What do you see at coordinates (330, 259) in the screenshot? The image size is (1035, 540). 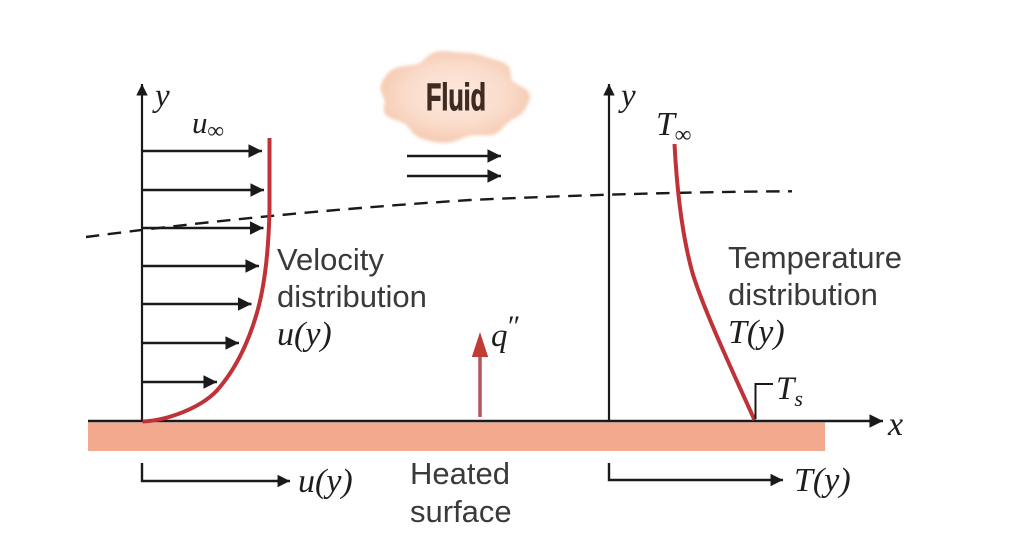 I see `svg-text: Velocity` at bounding box center [330, 259].